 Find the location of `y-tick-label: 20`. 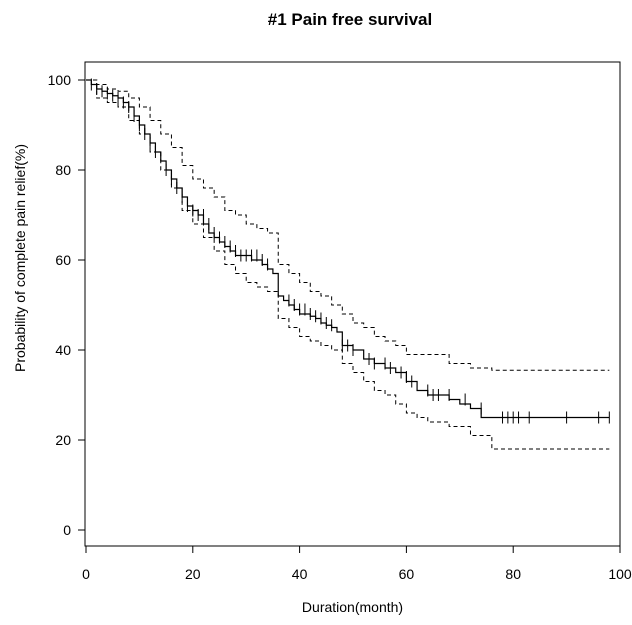

y-tick-label: 20 is located at coordinates (63, 440).